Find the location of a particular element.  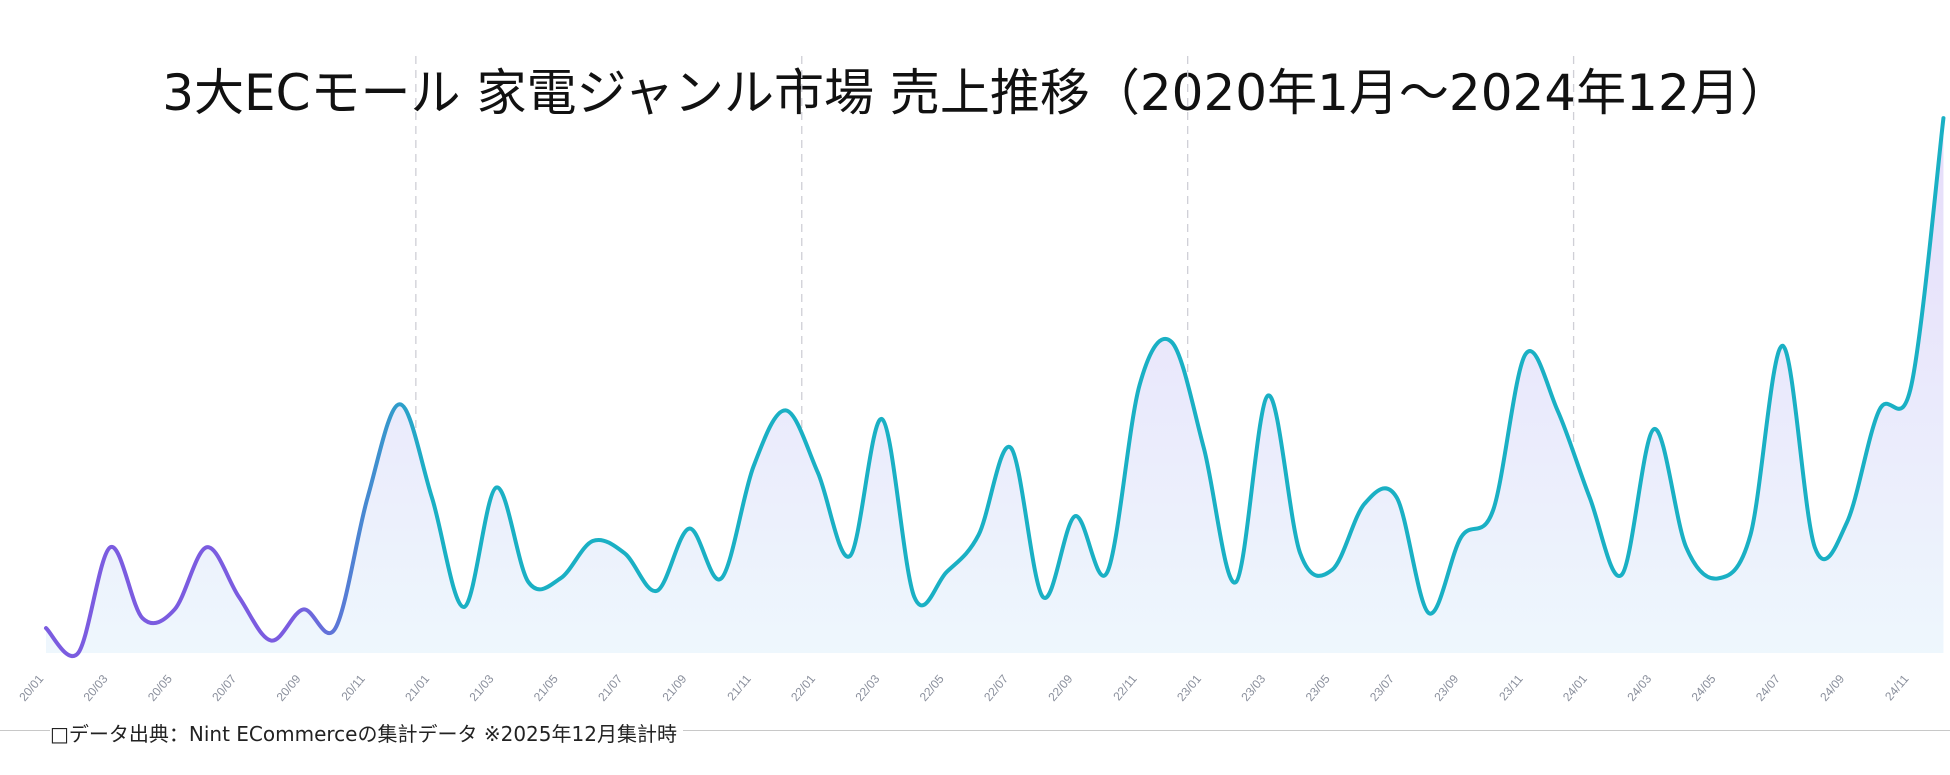

data-point-24/12 is located at coordinates (1943, 118).